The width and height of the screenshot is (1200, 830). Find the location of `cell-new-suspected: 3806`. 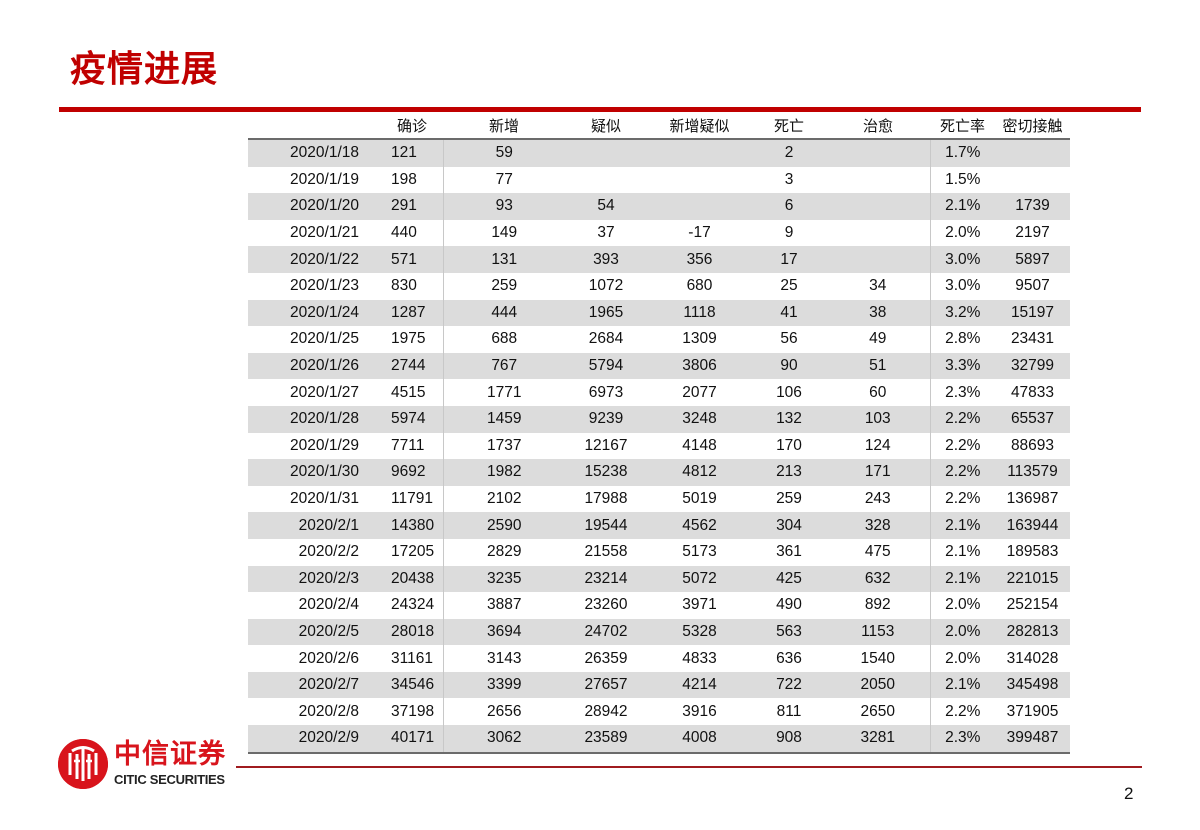

cell-new-suspected: 3806 is located at coordinates (699, 366).